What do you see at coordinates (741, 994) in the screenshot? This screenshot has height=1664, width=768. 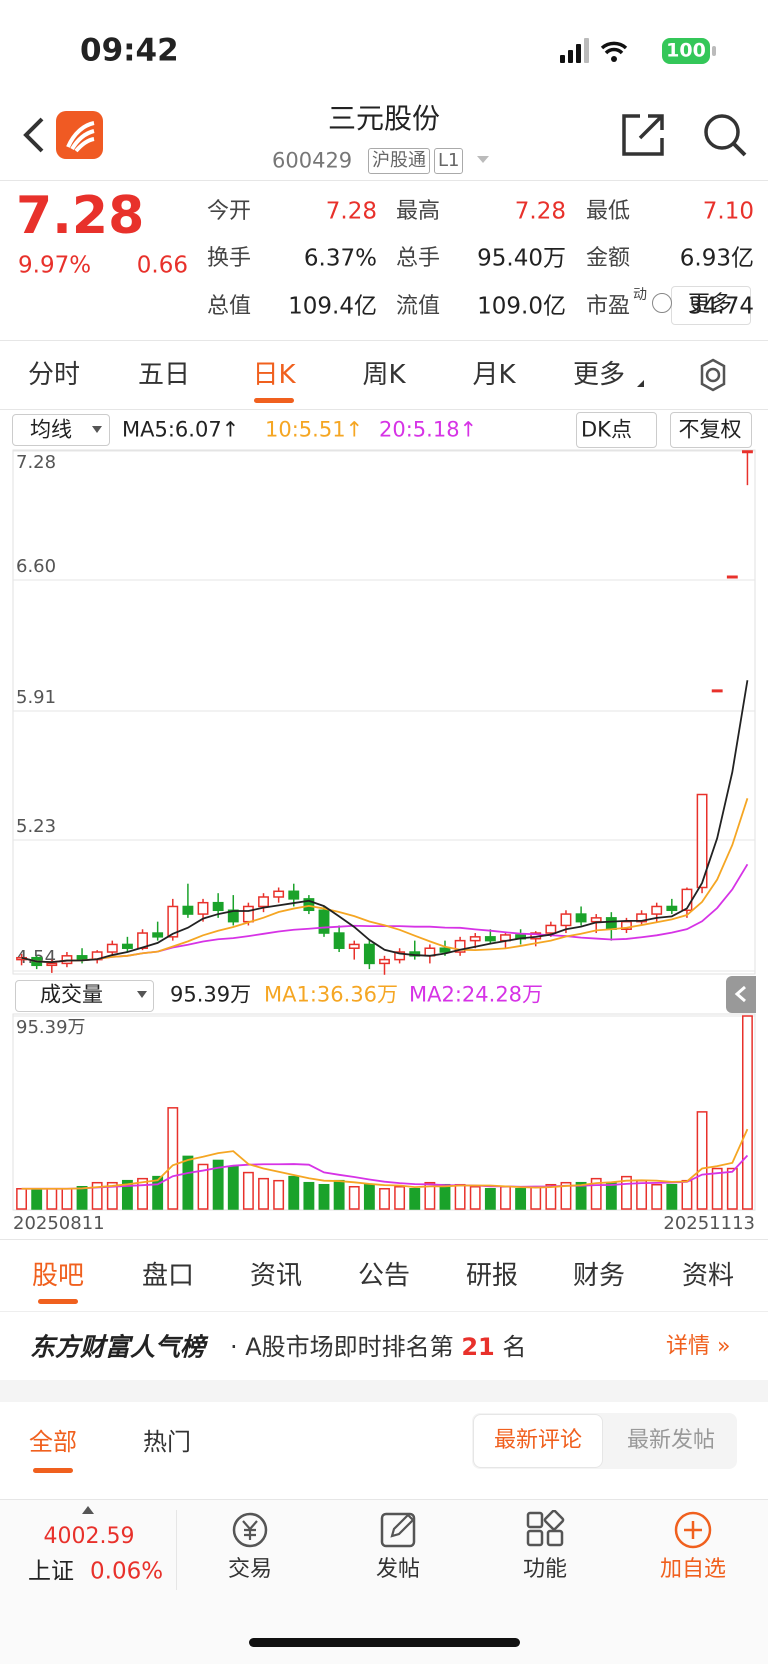 I see `side-toggle` at bounding box center [741, 994].